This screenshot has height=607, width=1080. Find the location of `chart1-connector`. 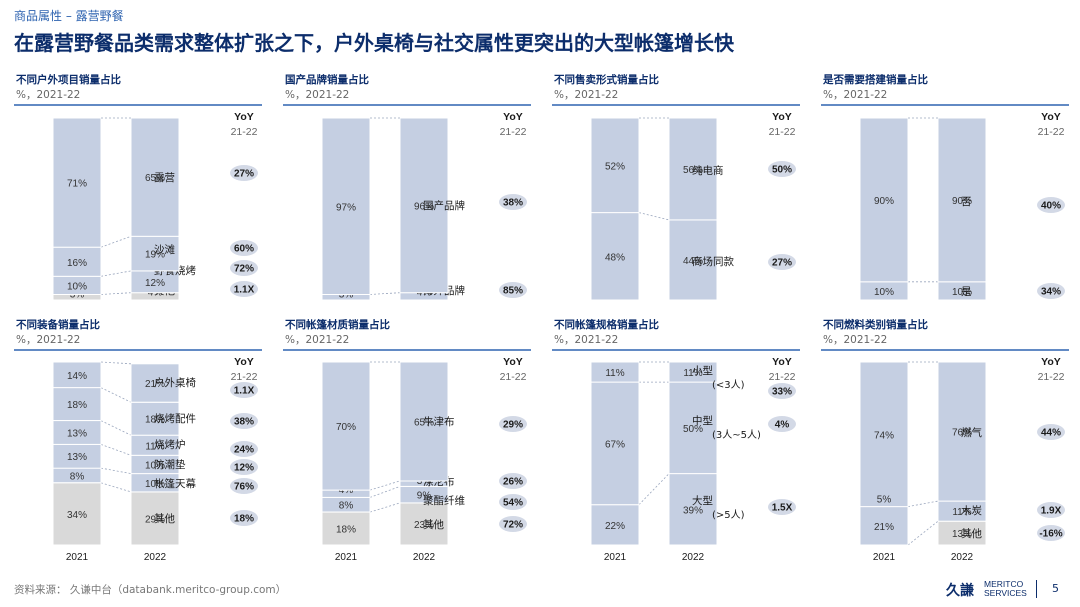

chart1-connector is located at coordinates (116, 241).